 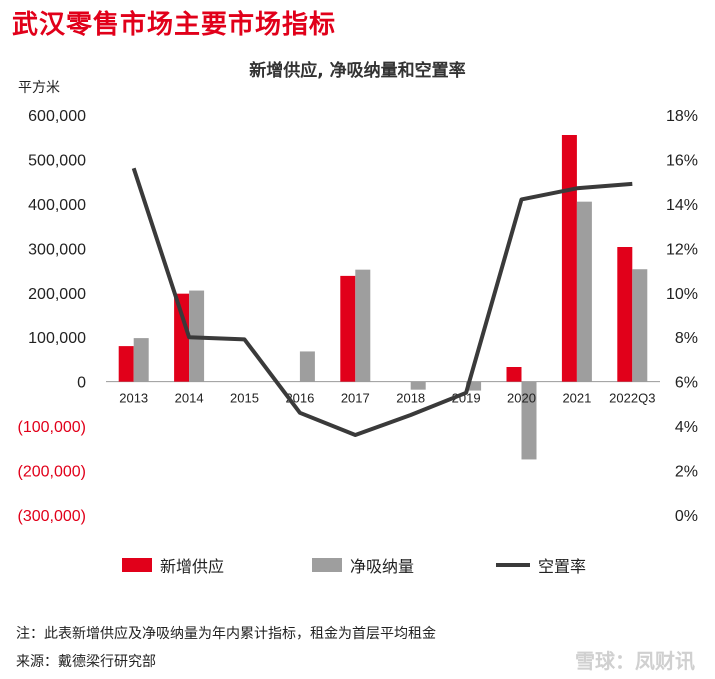 I want to click on y-axis-unit-label: 平方米, so click(x=39, y=88).